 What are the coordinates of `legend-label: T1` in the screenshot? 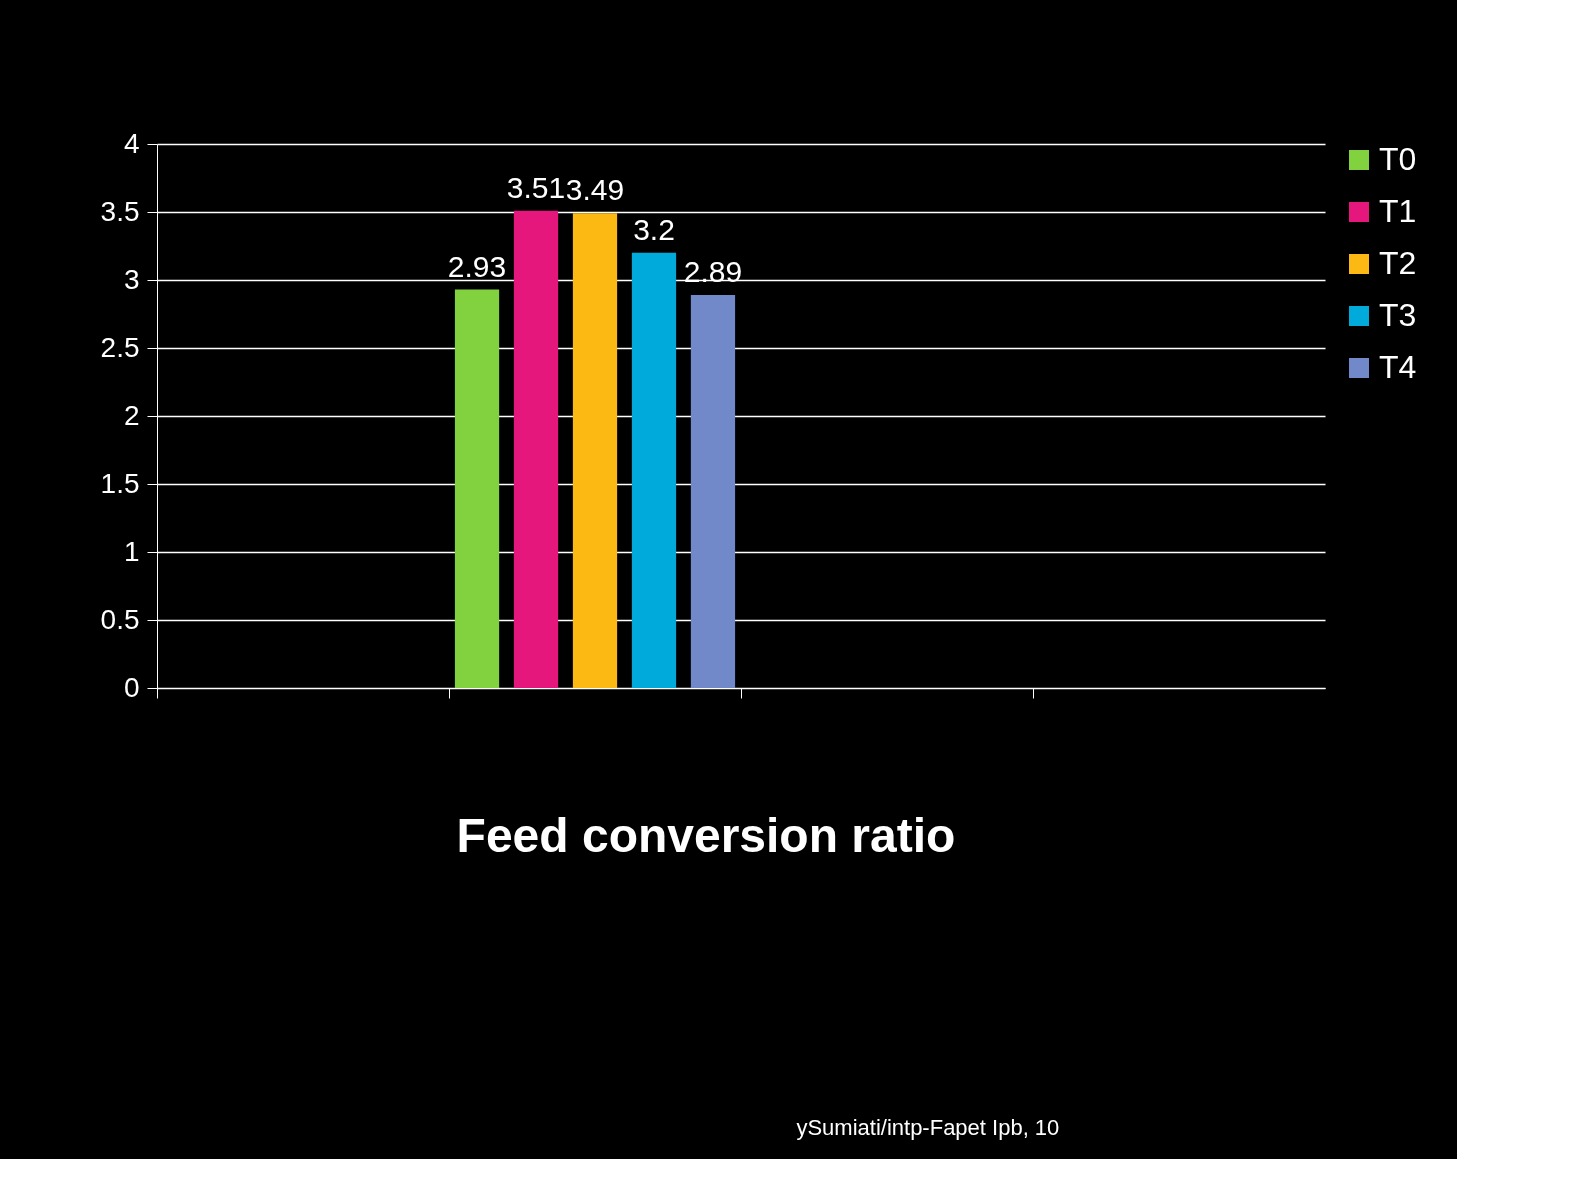 It's located at (1398, 211).